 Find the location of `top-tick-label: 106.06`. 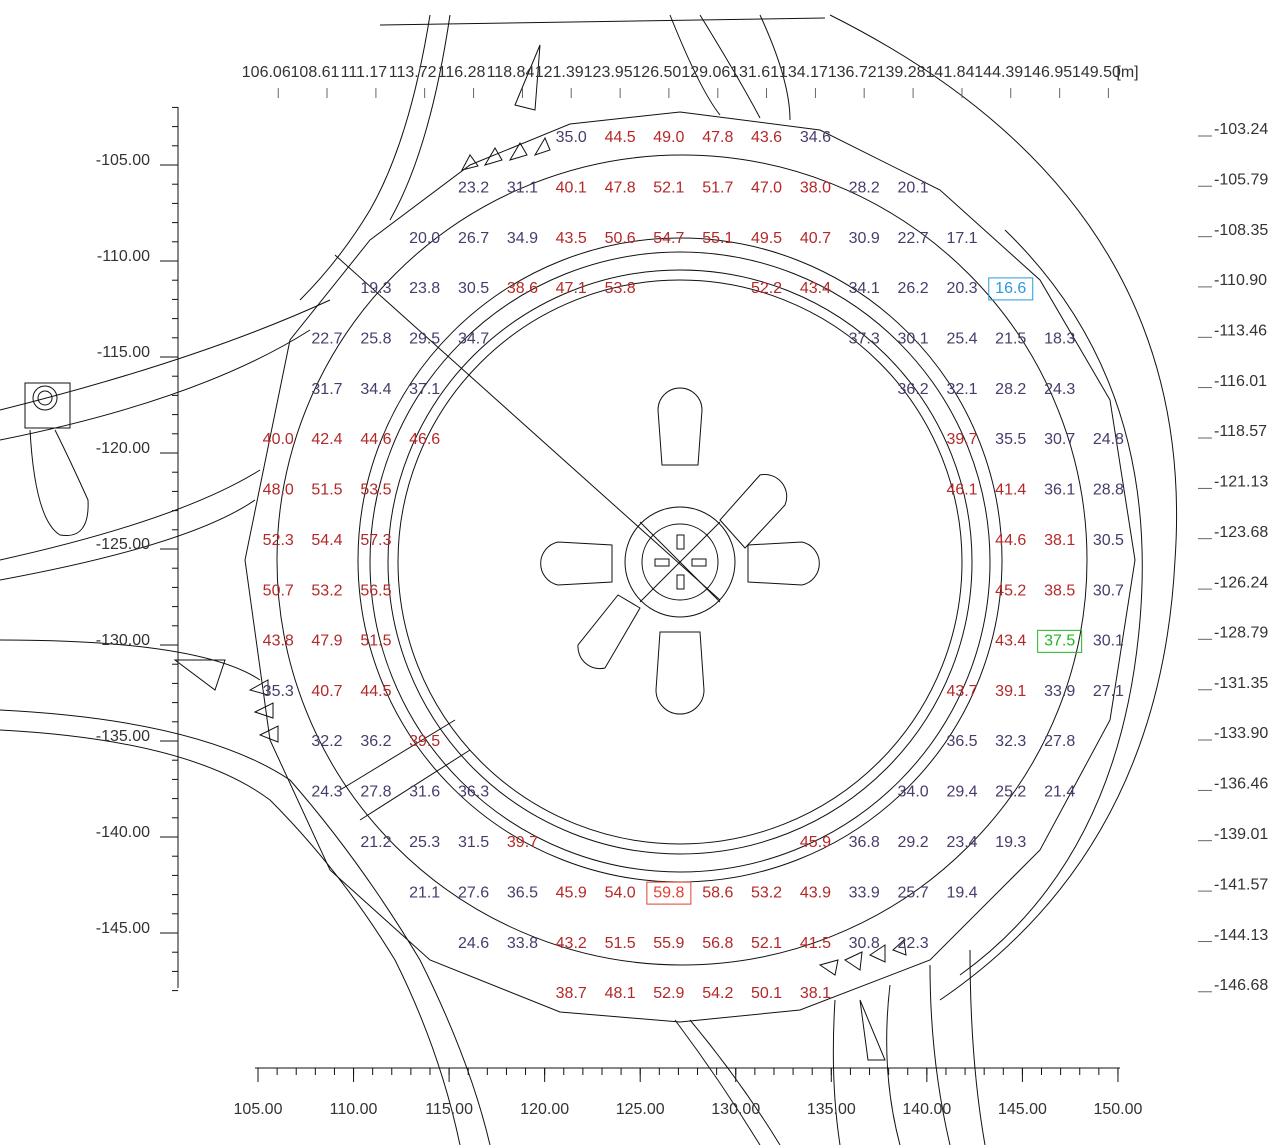

top-tick-label: 106.06 is located at coordinates (266, 72).